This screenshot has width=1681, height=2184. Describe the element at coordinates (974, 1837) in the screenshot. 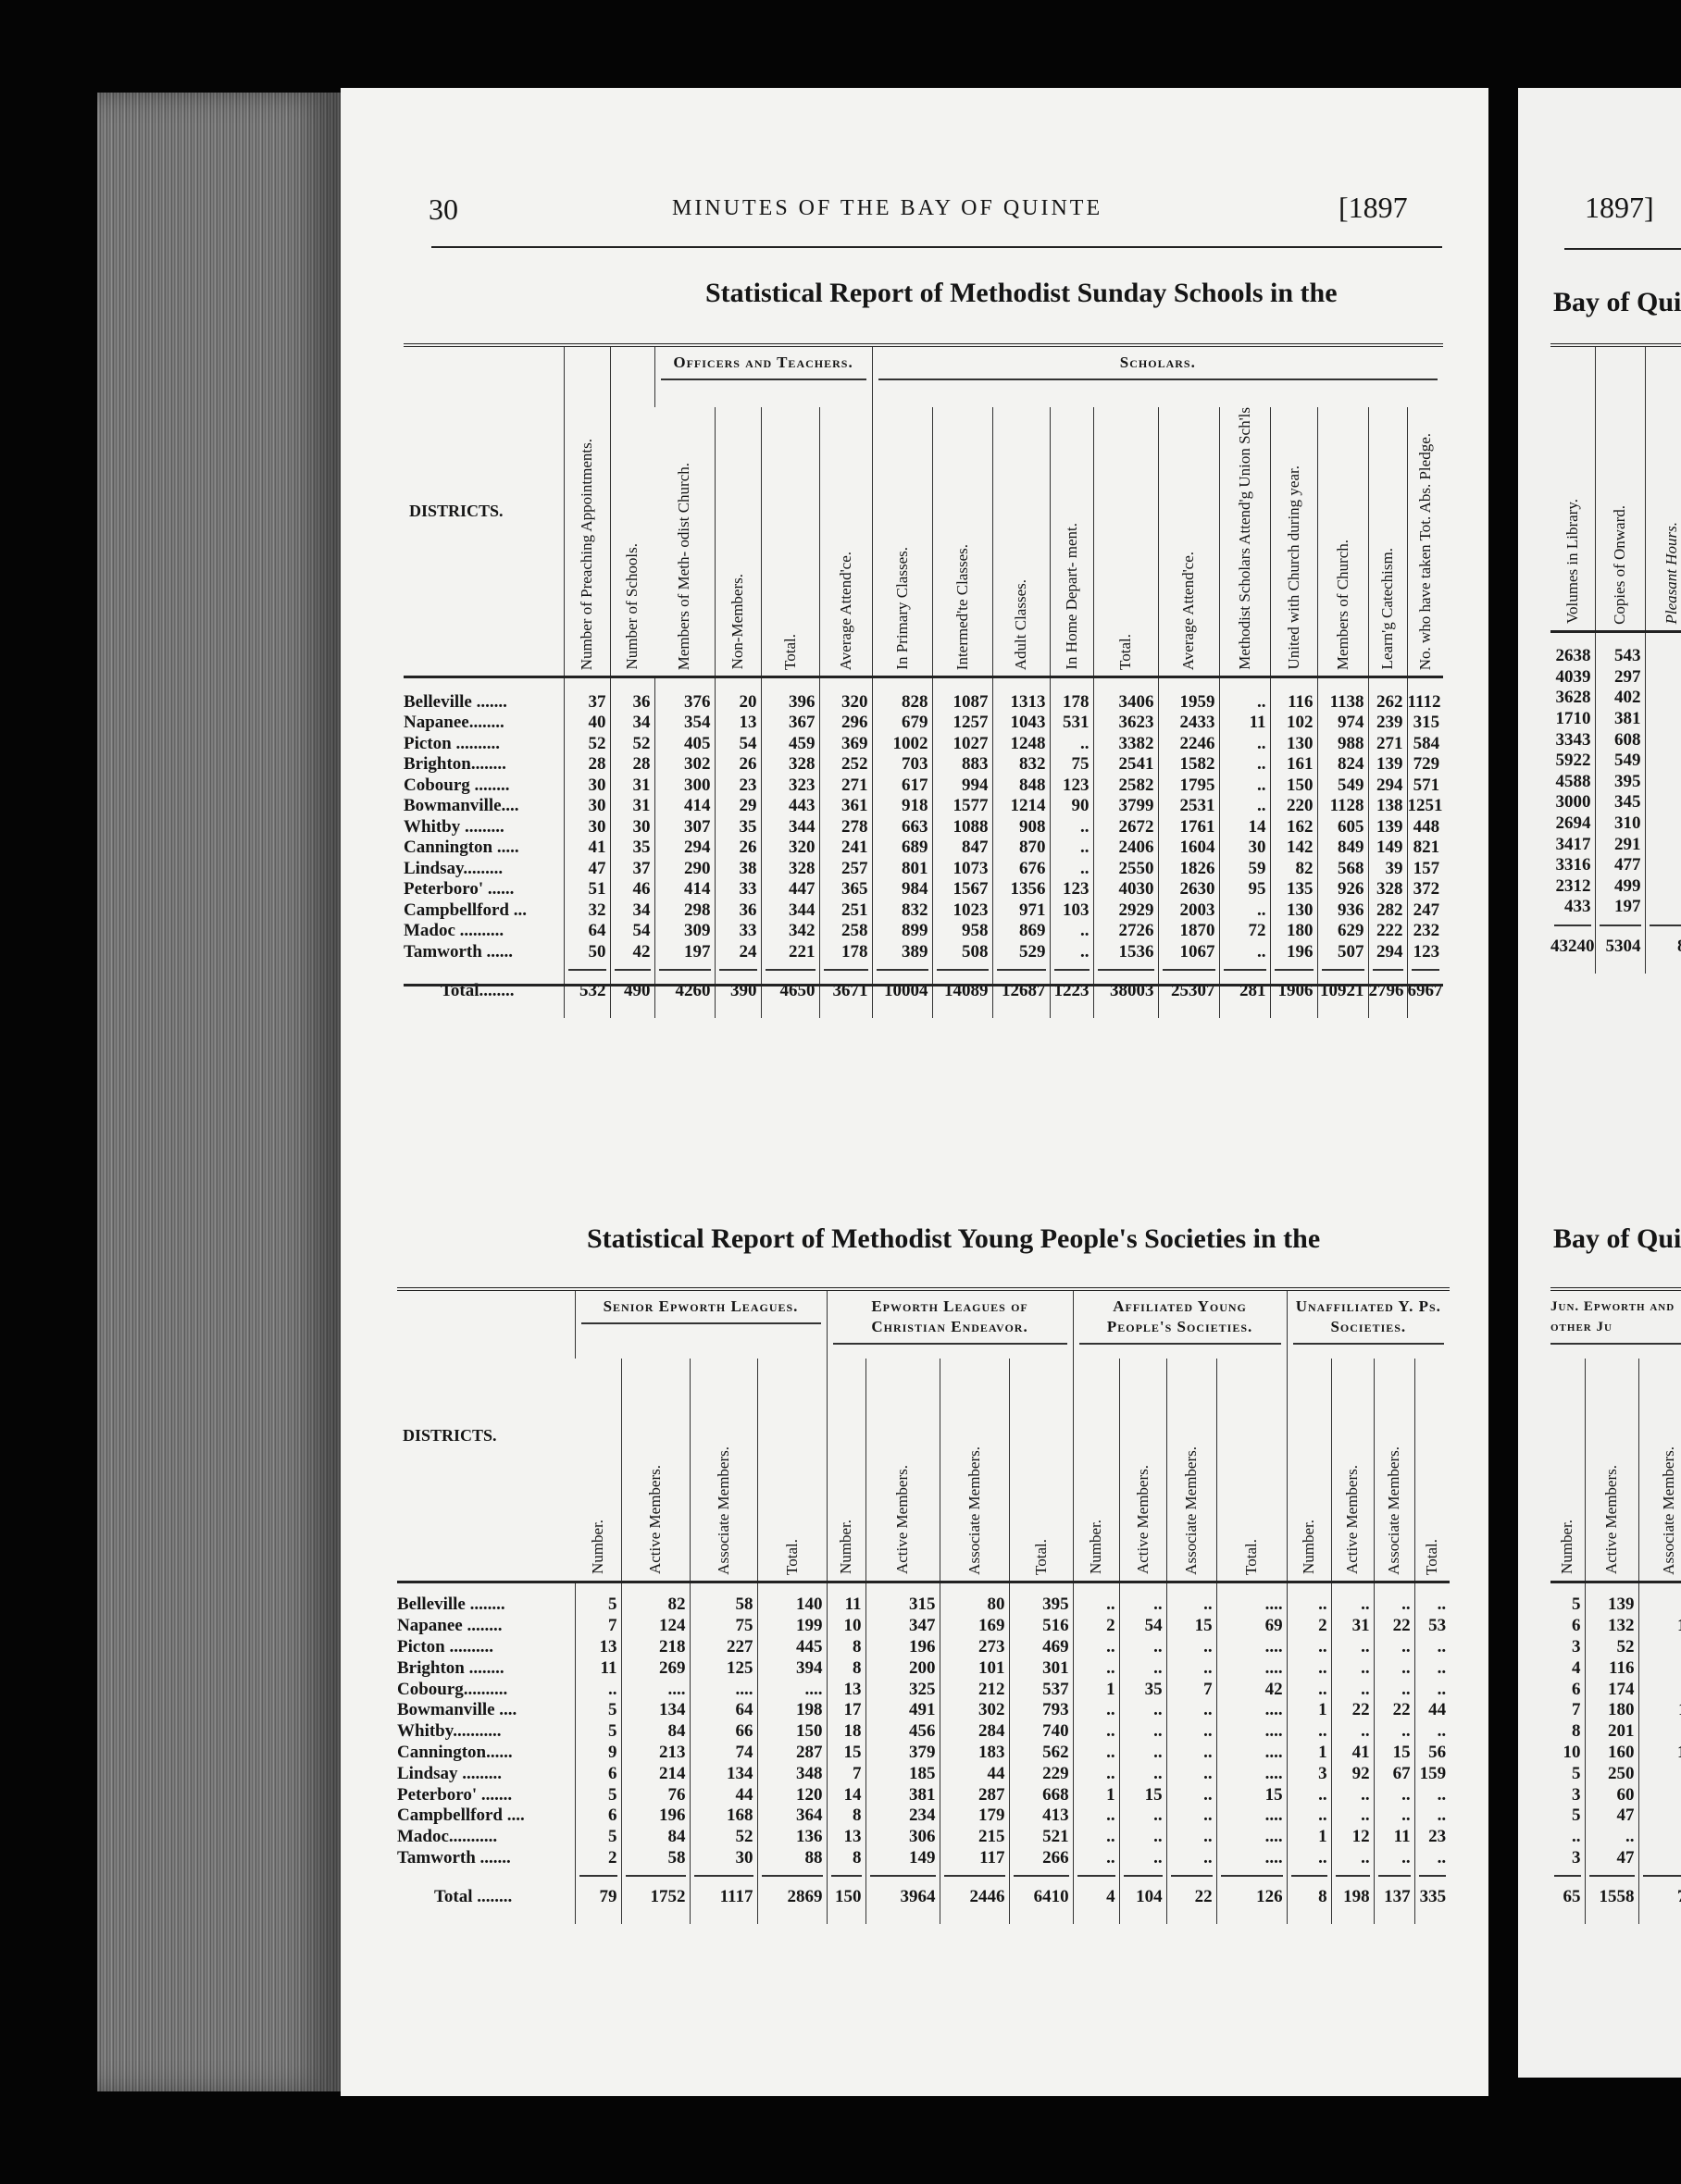

I see `table-cell: 215` at that location.